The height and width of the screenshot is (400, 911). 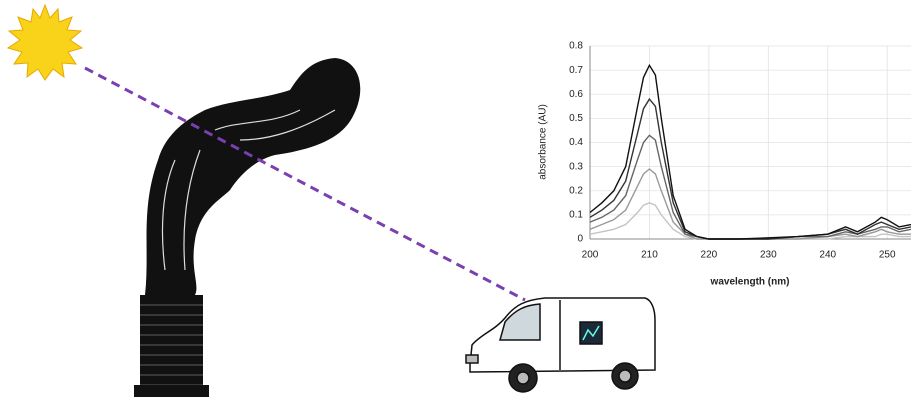 I want to click on y-tick-label: 0.8, so click(x=576, y=46).